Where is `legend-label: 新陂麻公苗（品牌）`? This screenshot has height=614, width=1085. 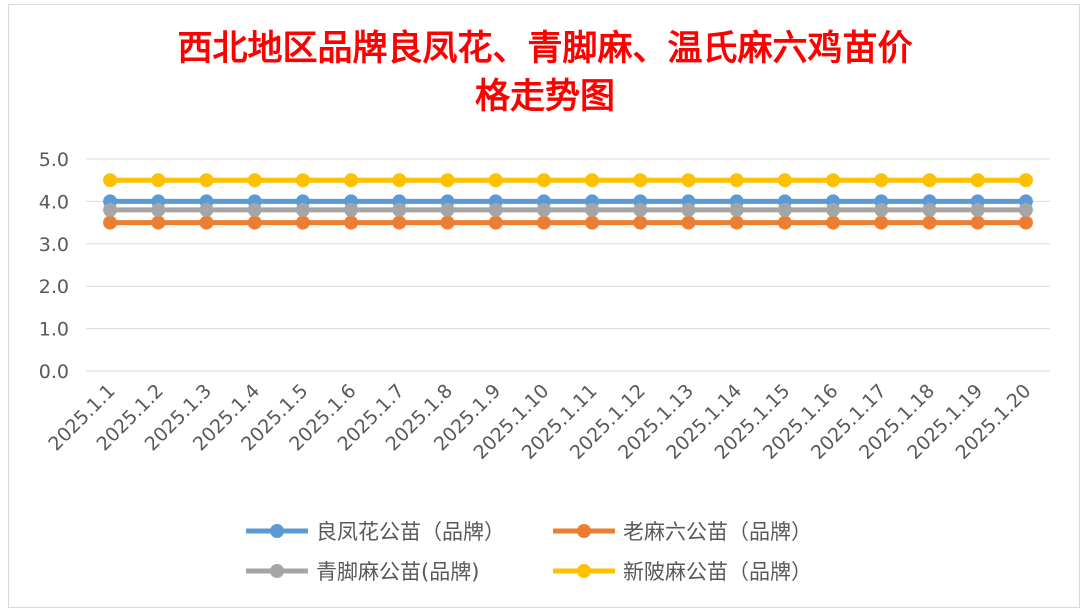
legend-label: 新陂麻公苗（品牌） is located at coordinates (717, 572).